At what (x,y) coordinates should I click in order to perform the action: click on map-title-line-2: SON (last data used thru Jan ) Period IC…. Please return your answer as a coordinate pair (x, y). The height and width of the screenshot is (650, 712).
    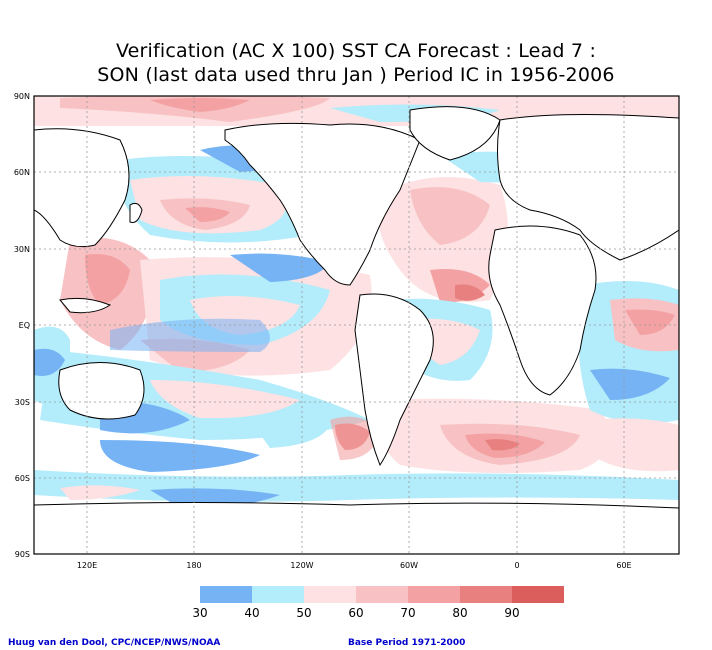
    Looking at the image, I should click on (356, 75).